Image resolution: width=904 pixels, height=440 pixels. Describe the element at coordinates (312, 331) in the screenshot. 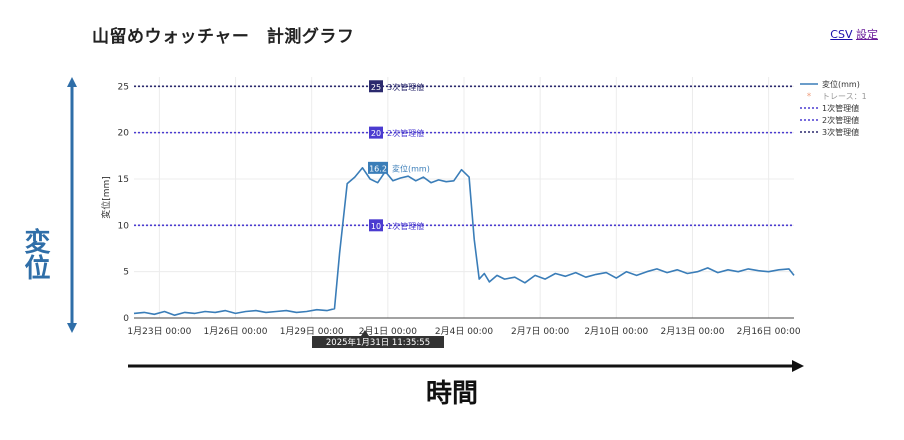

I see `x-tick-label: 1月29日 00:00` at that location.